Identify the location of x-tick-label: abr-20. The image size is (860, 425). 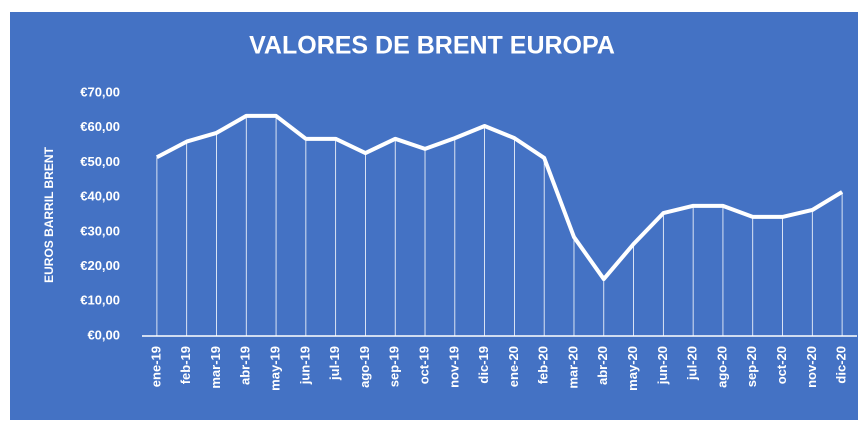
(602, 365).